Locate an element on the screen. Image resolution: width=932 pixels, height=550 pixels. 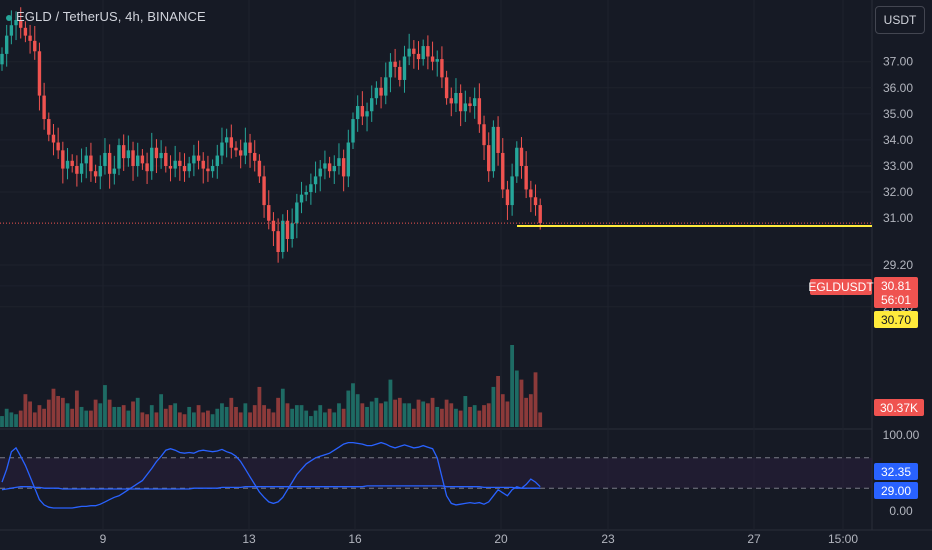
interval: 4h is located at coordinates (132, 16).